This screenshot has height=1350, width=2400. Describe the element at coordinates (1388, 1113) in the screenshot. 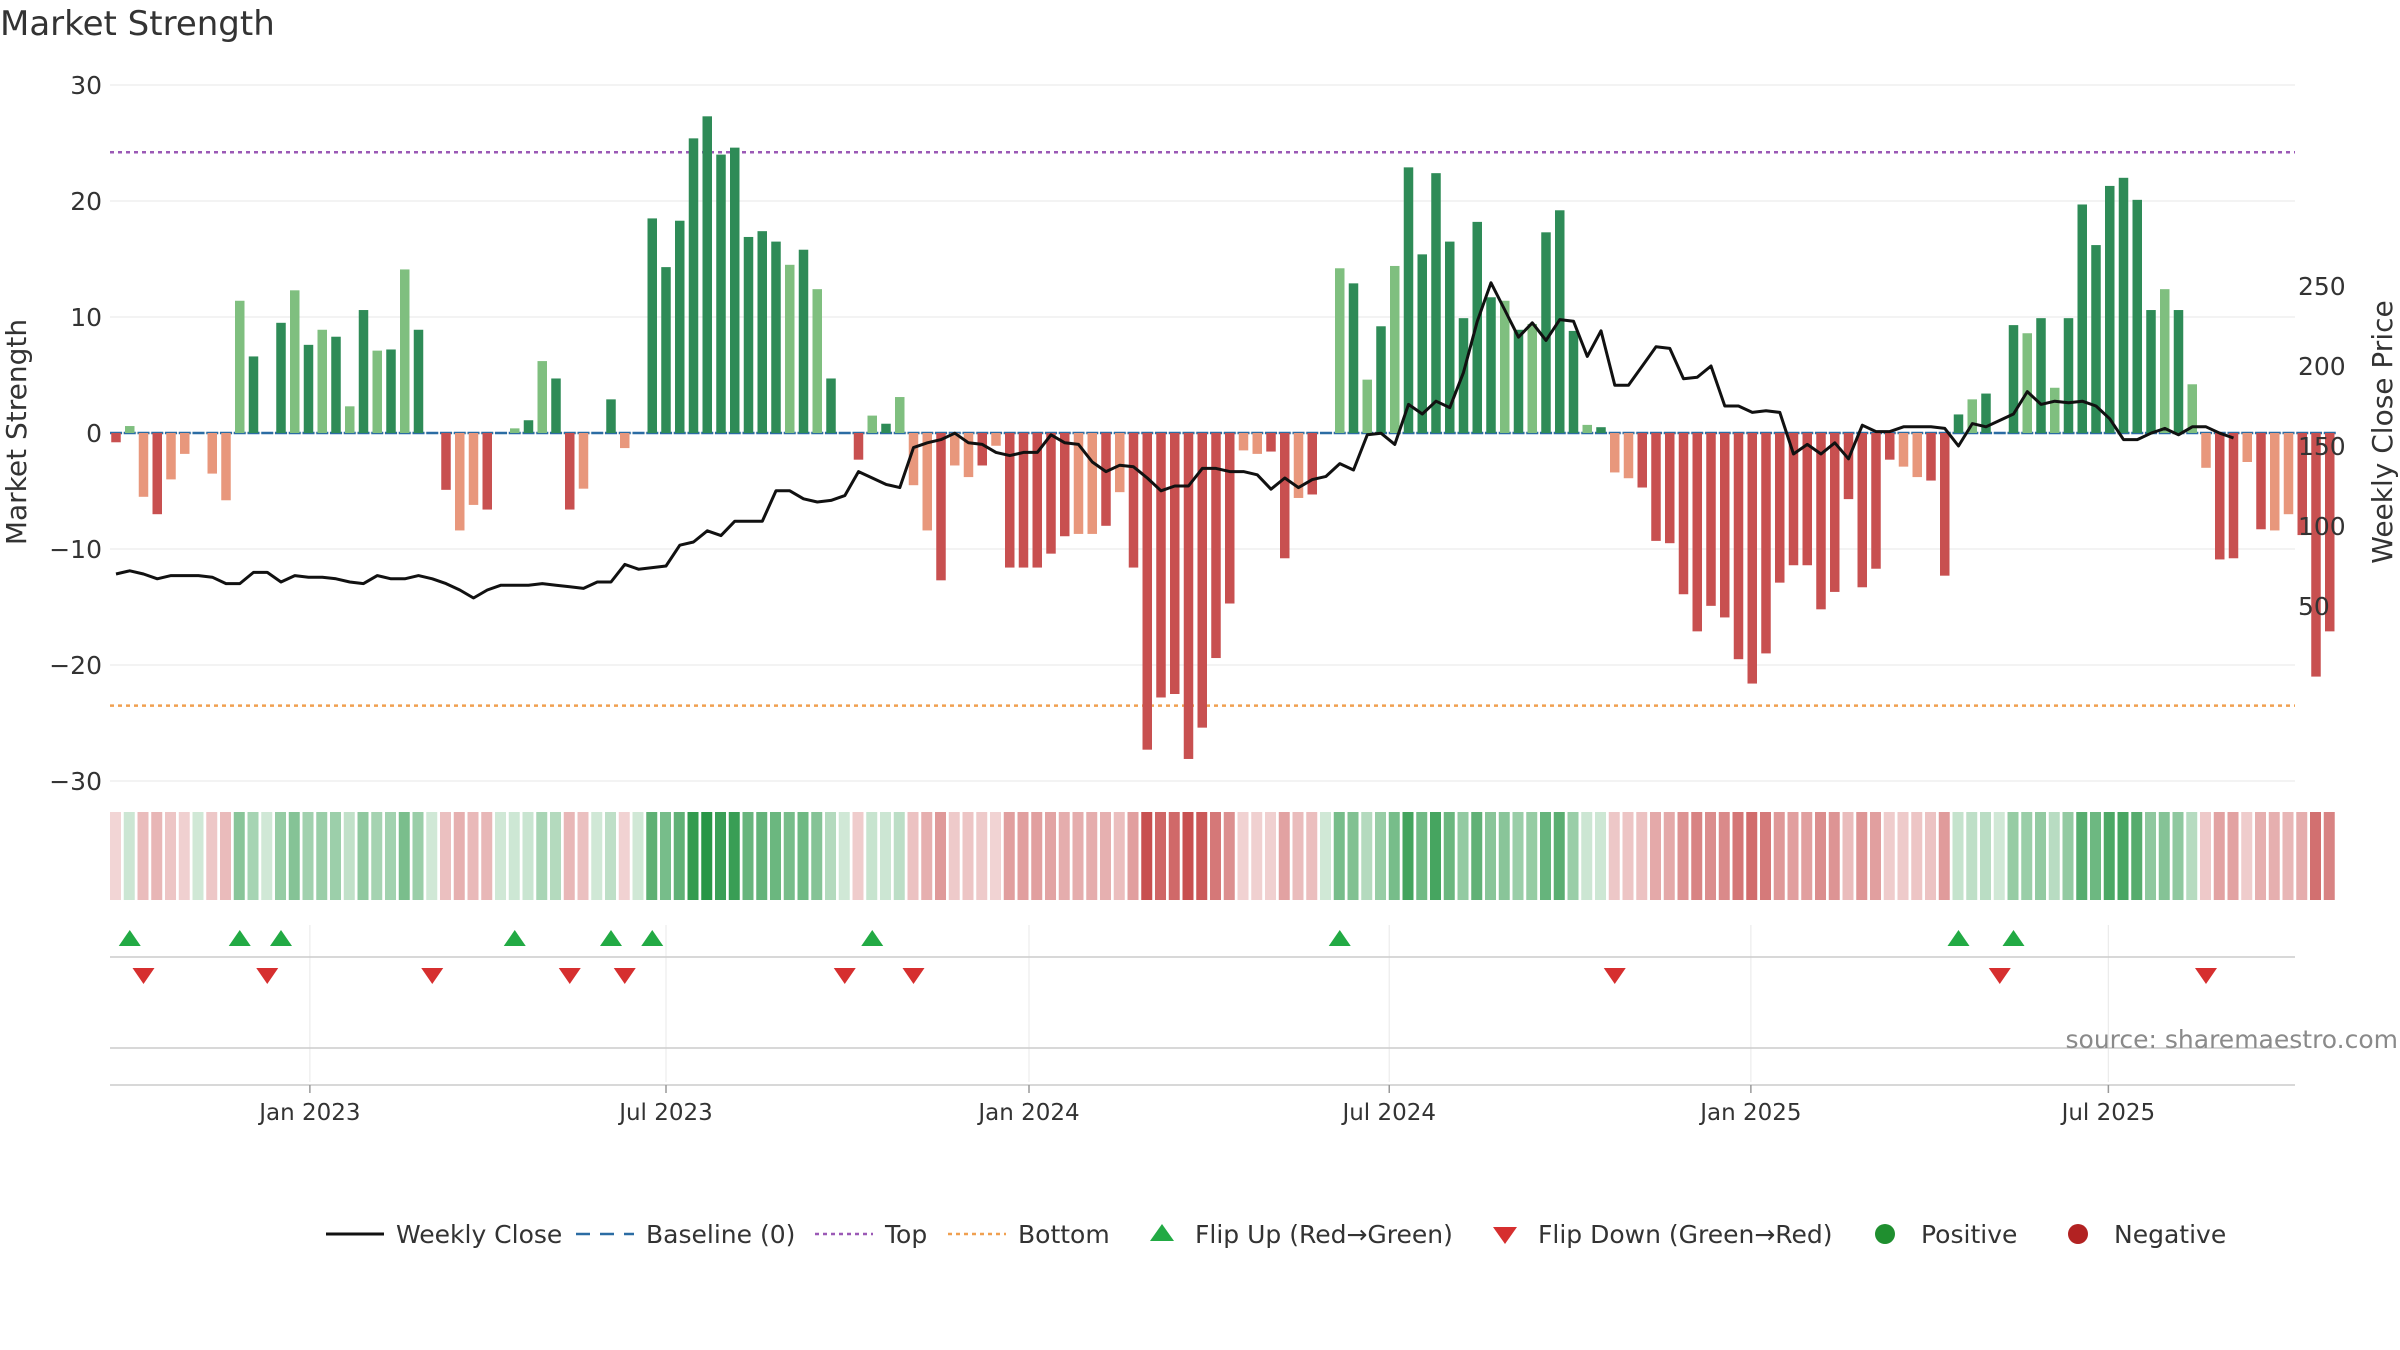

I see `x-tick-label: Jul 2024` at that location.